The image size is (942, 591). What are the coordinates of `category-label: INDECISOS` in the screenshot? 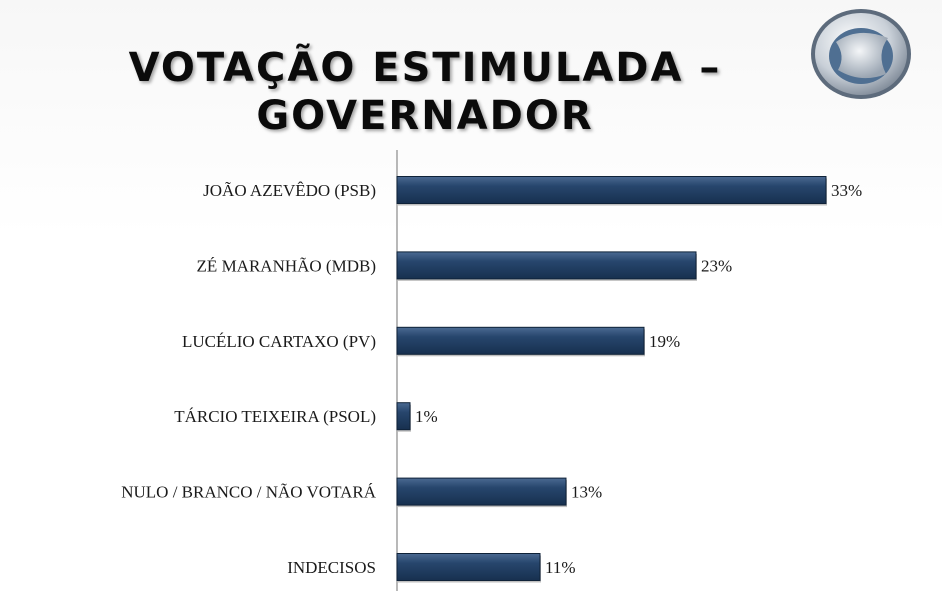 It's located at (331, 567).